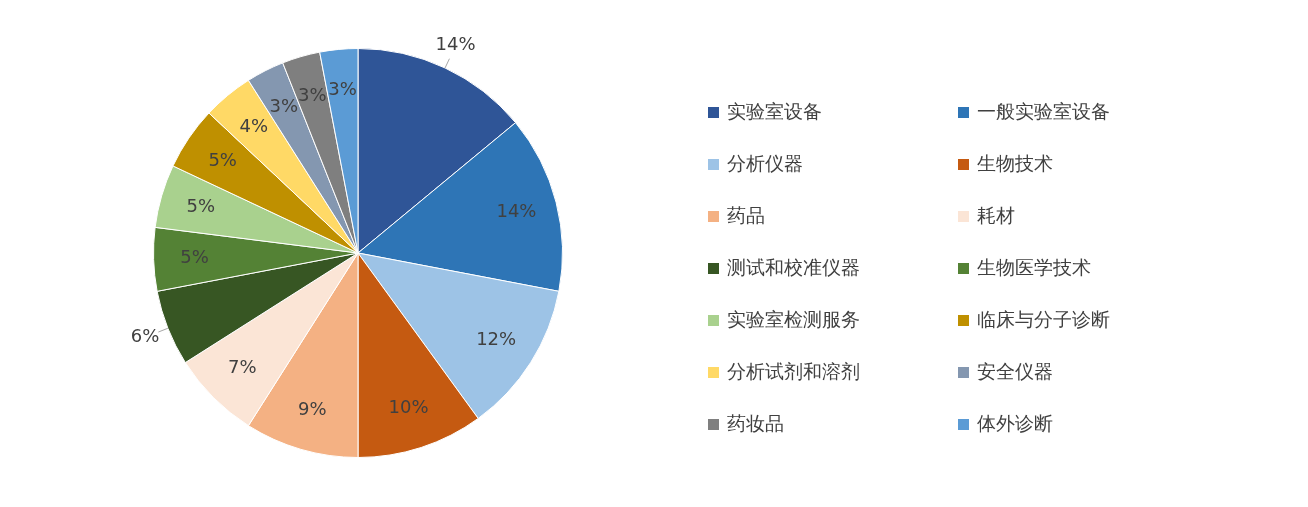 This screenshot has height=507, width=1308. What do you see at coordinates (793, 267) in the screenshot?
I see `legend-label: 测试和校准仪器` at bounding box center [793, 267].